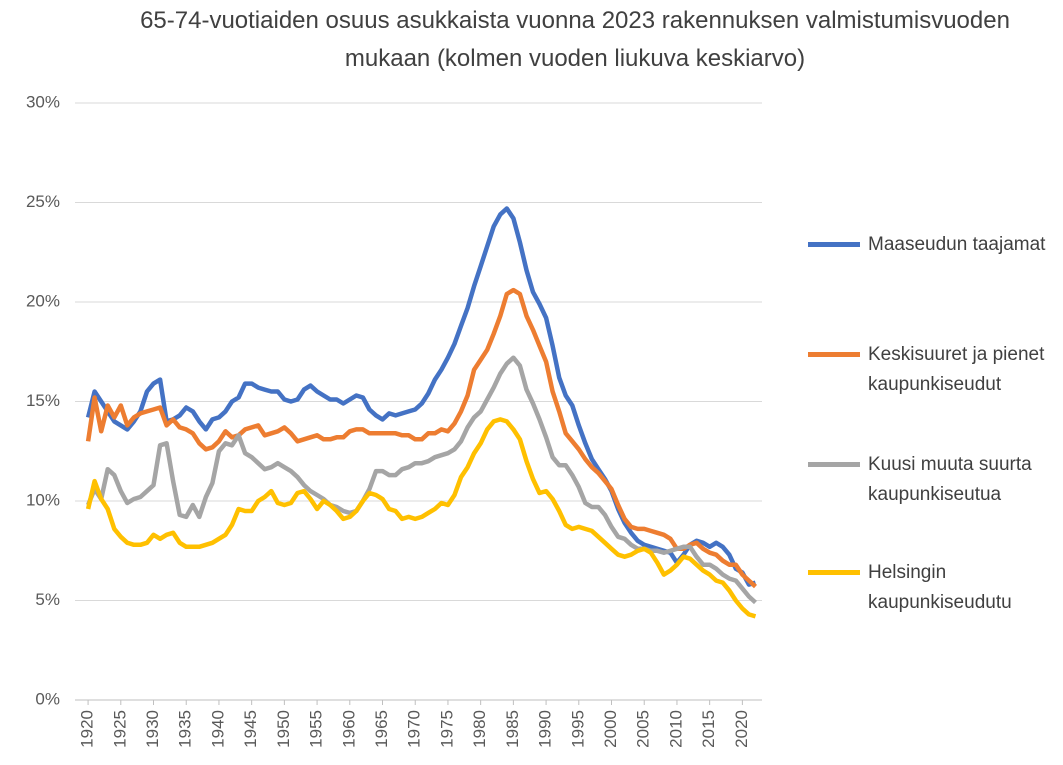  I want to click on y-tick-label: 30%, so click(43, 101).